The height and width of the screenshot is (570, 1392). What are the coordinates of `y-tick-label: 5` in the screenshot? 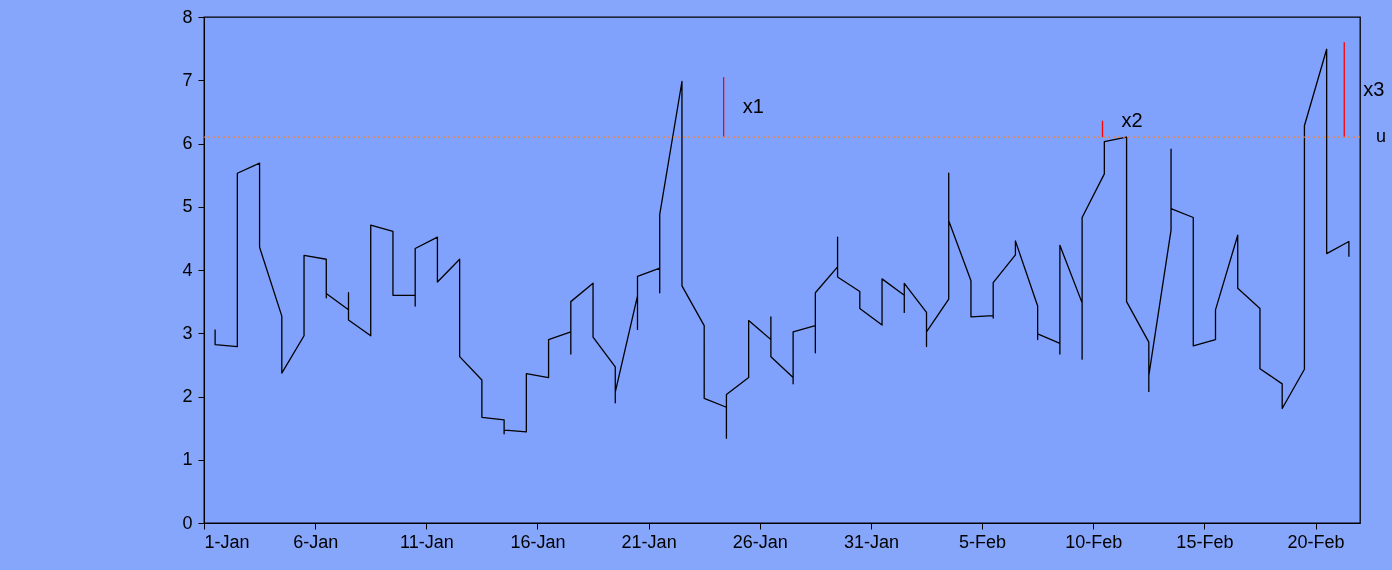 It's located at (187, 206).